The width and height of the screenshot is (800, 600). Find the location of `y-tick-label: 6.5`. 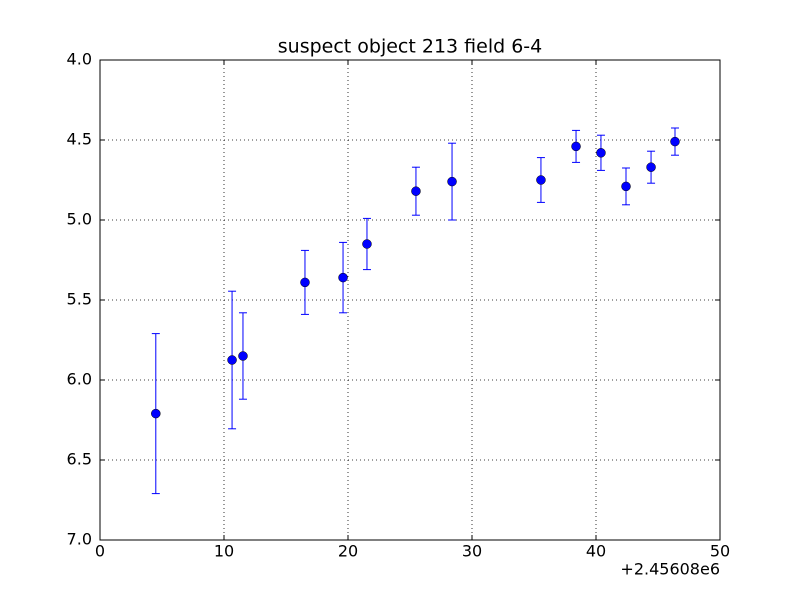

y-tick-label: 6.5 is located at coordinates (79, 459).